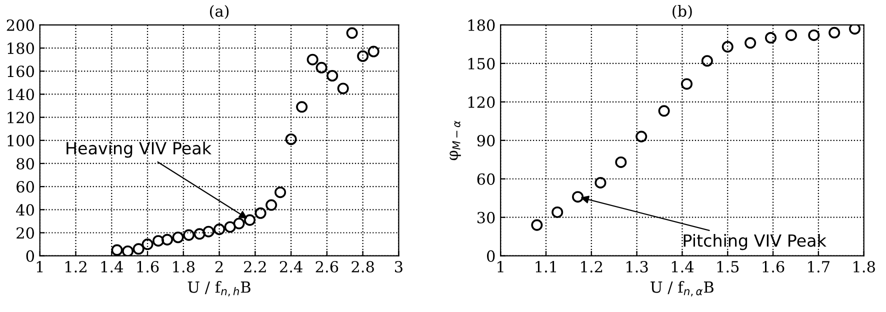 The image size is (886, 312). Describe the element at coordinates (219, 266) in the screenshot. I see `x-tick-label: 2` at that location.